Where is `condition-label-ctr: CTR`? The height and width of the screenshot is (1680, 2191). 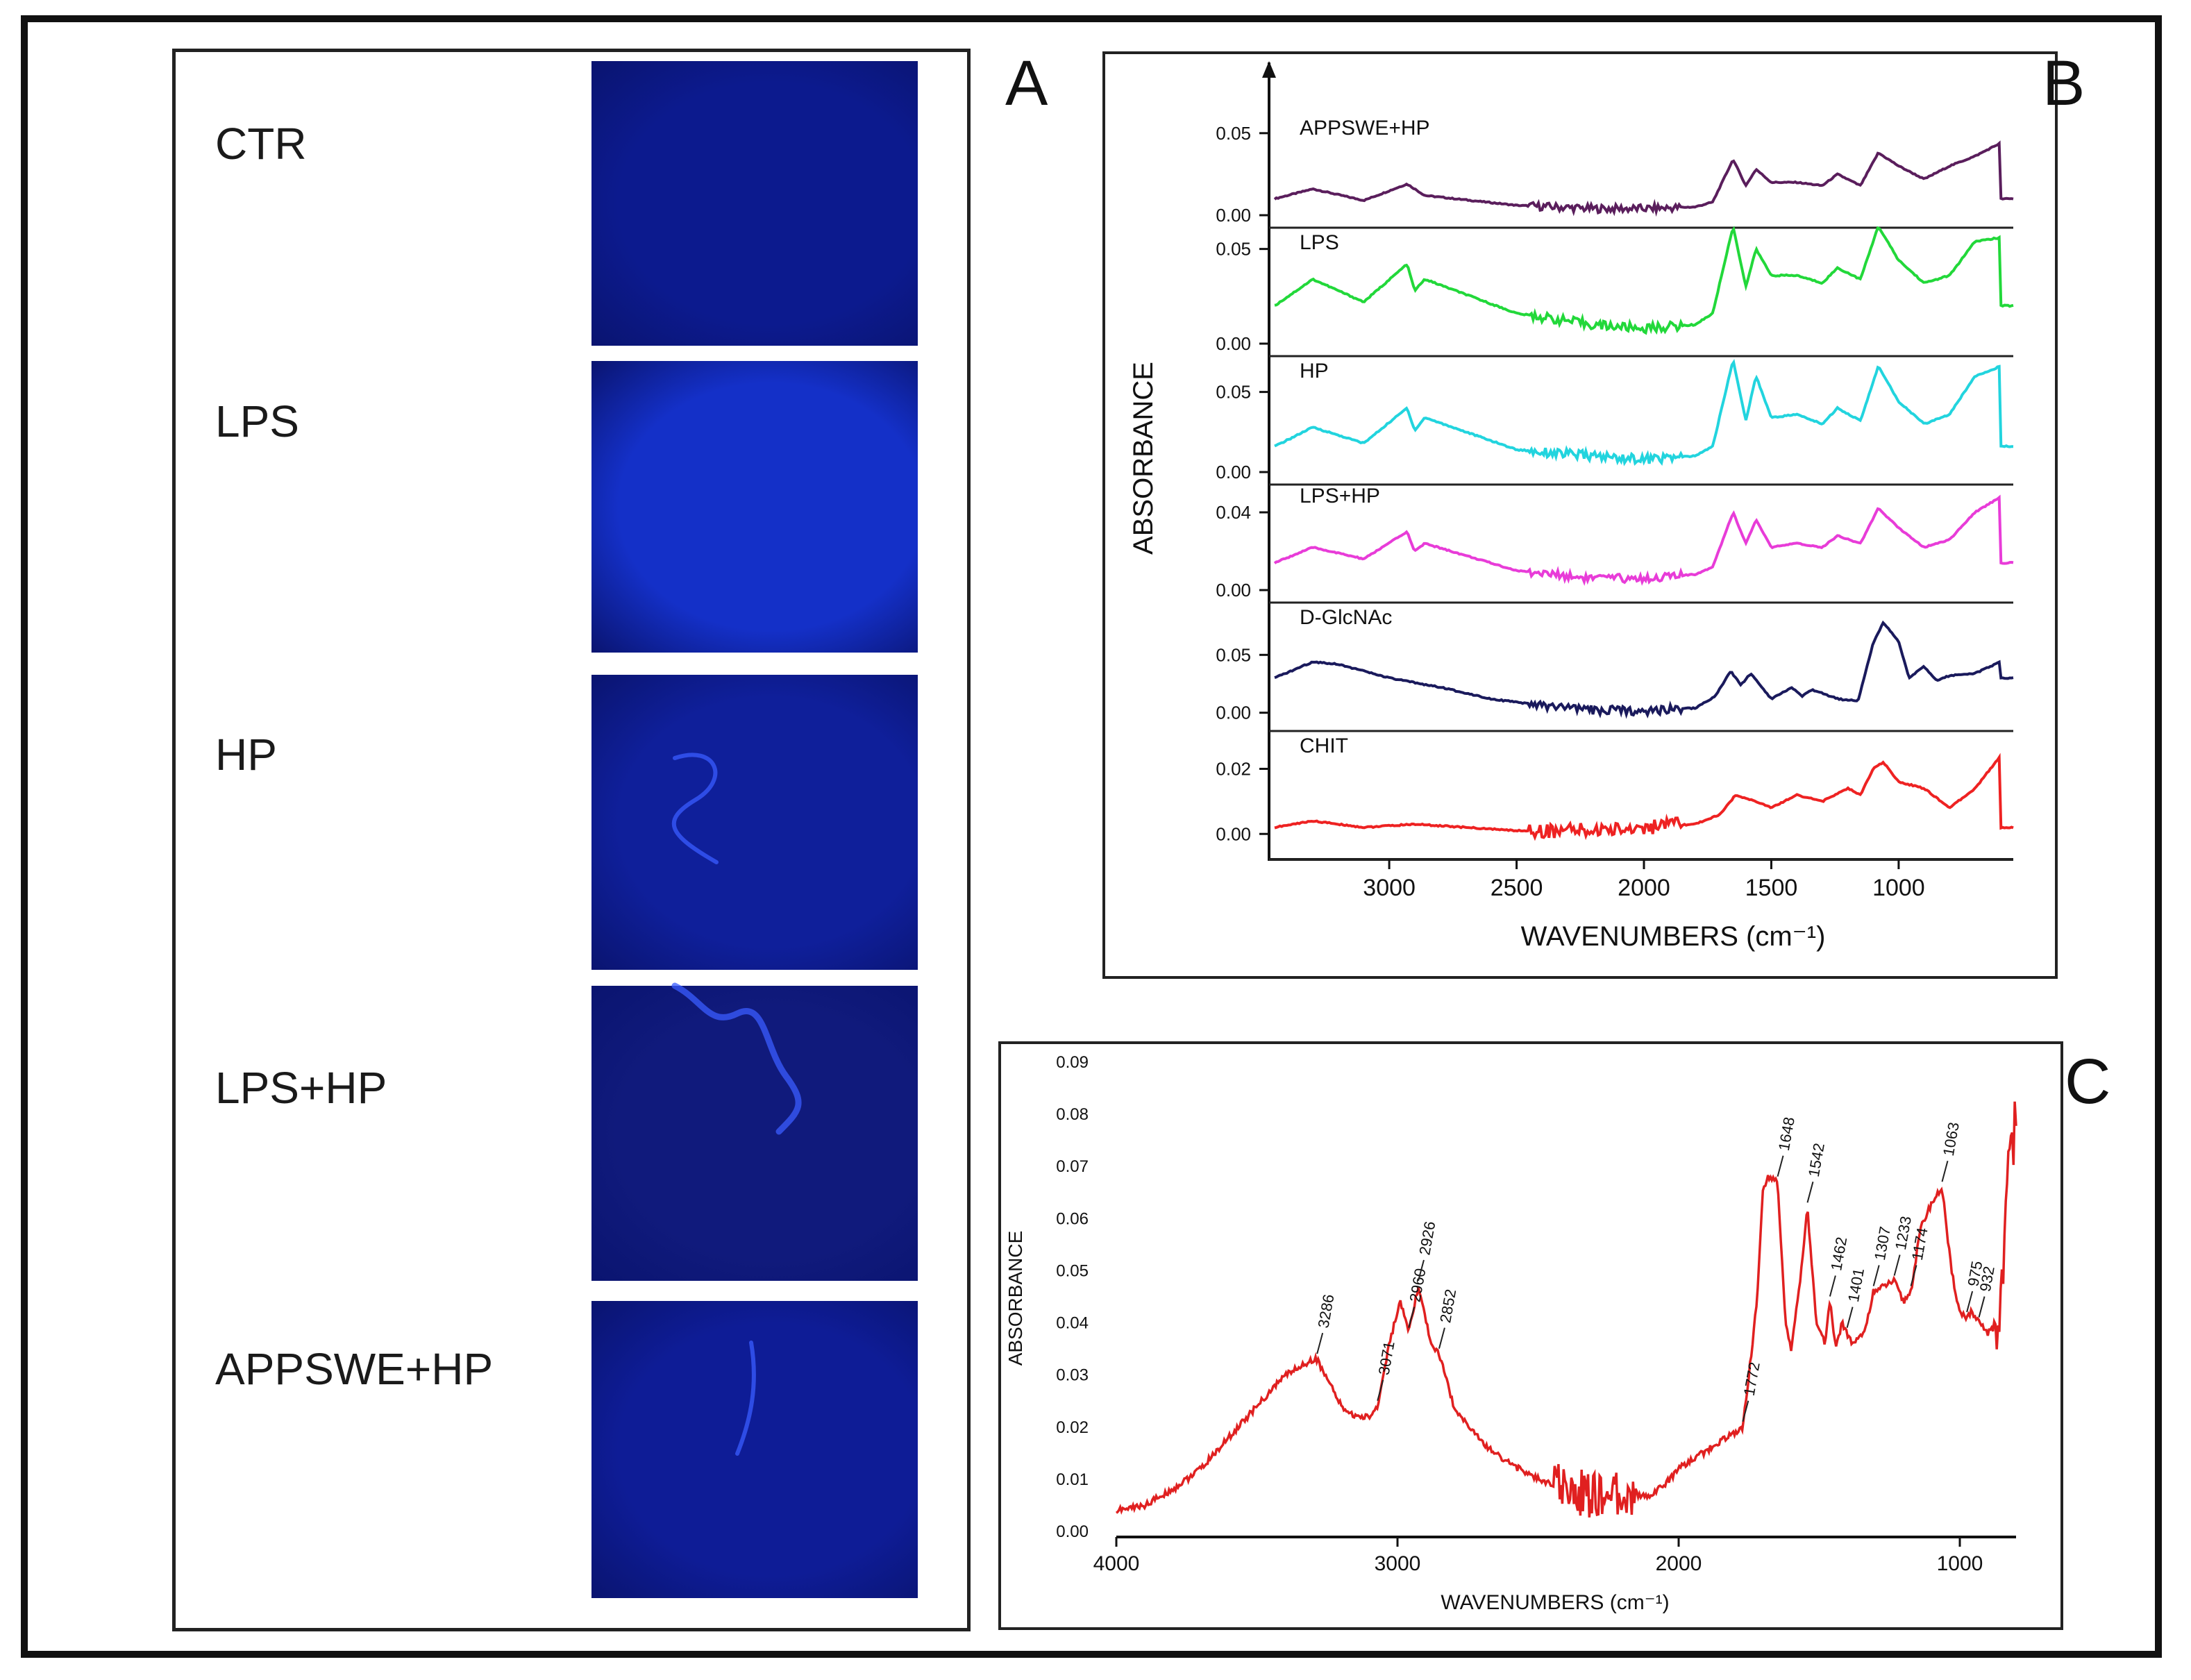 condition-label-ctr: CTR is located at coordinates (261, 144).